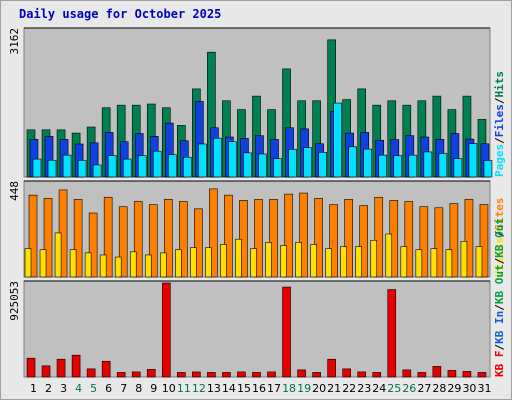 The width and height of the screenshot is (512, 400). I want to click on day-label: 1, so click(33, 388).